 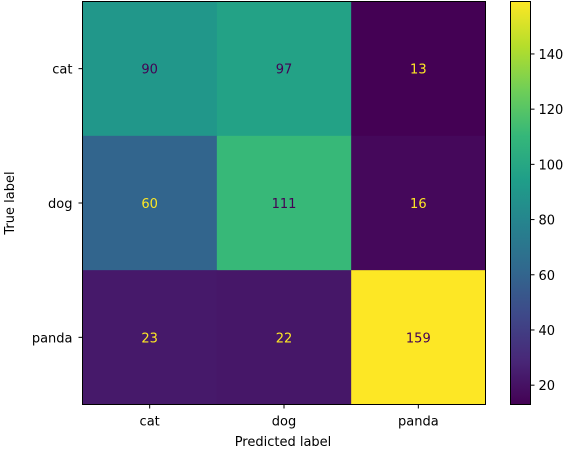 What do you see at coordinates (283, 442) in the screenshot?
I see `x-axis-label: Predicted label` at bounding box center [283, 442].